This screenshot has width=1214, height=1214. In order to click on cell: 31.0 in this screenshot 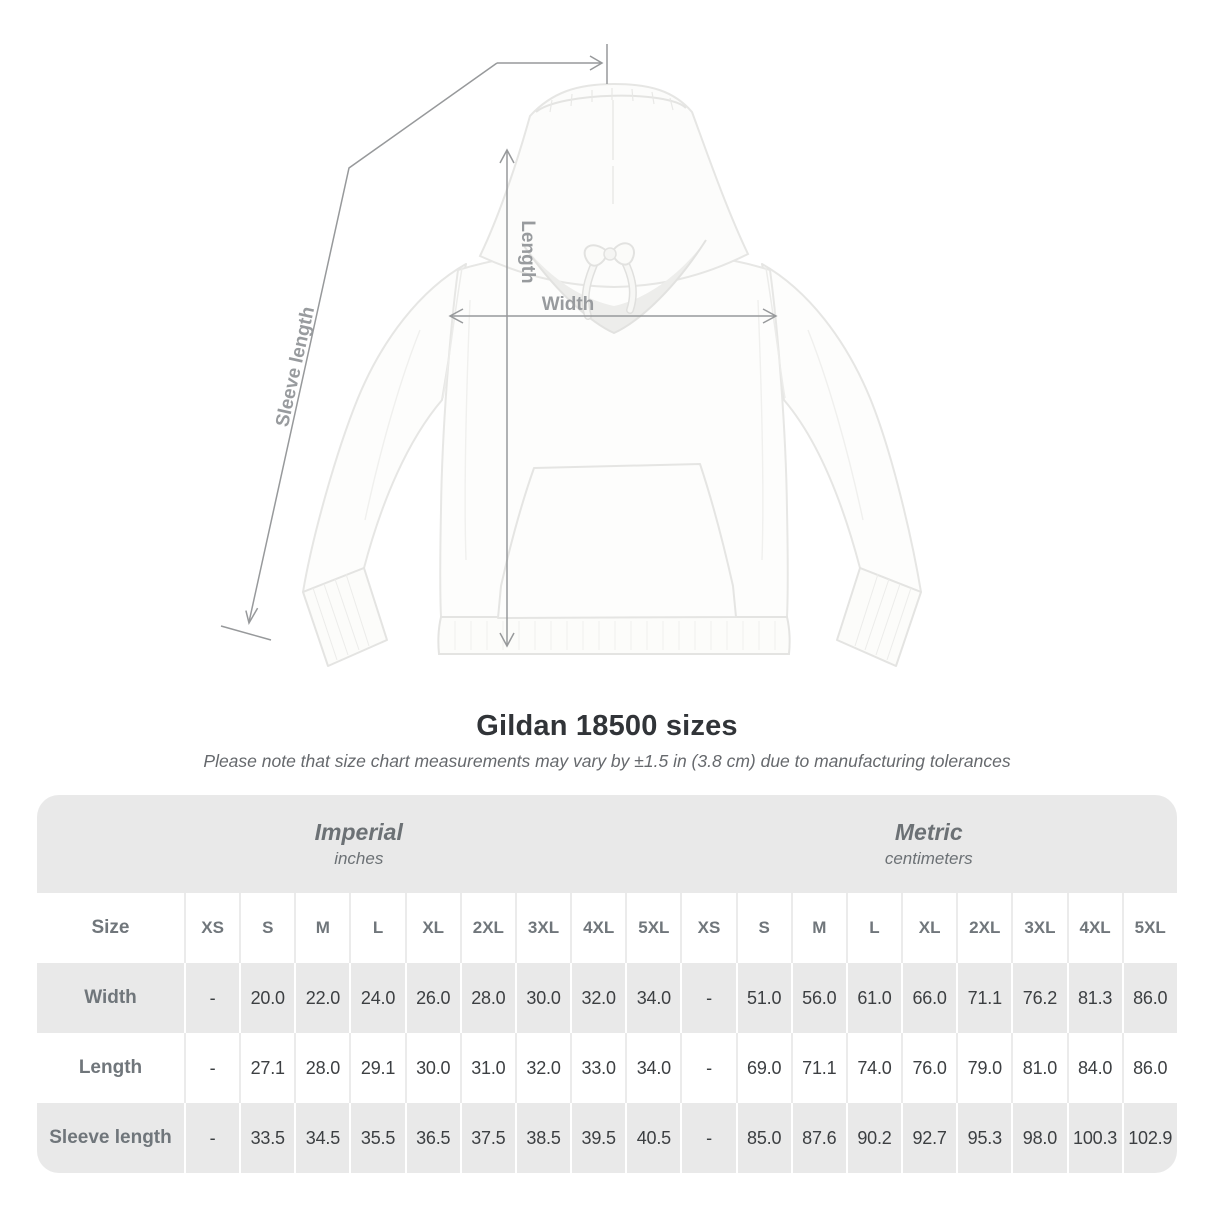, I will do `click(487, 1068)`.